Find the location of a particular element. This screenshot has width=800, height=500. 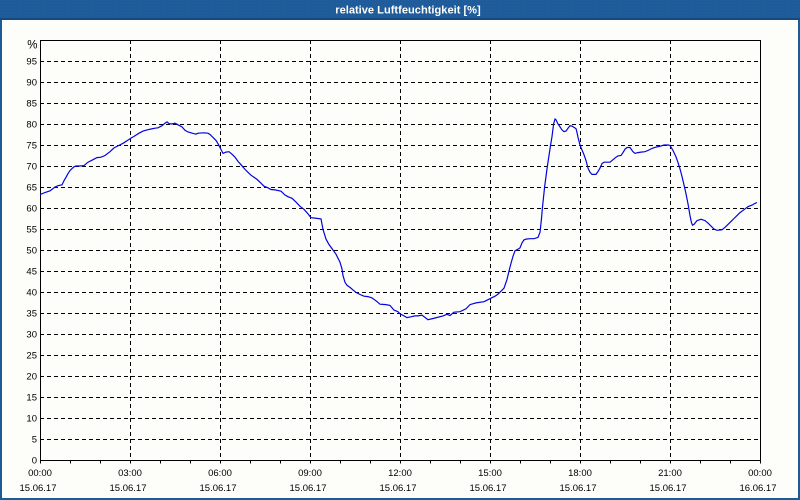

svg-text: 85 is located at coordinates (31, 104).